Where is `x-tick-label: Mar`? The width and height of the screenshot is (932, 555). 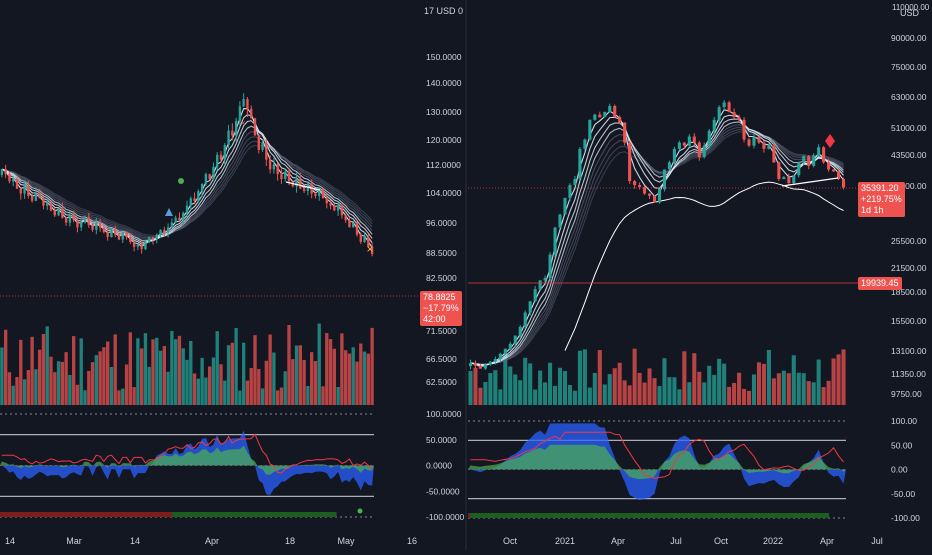
x-tick-label: Mar is located at coordinates (74, 541).